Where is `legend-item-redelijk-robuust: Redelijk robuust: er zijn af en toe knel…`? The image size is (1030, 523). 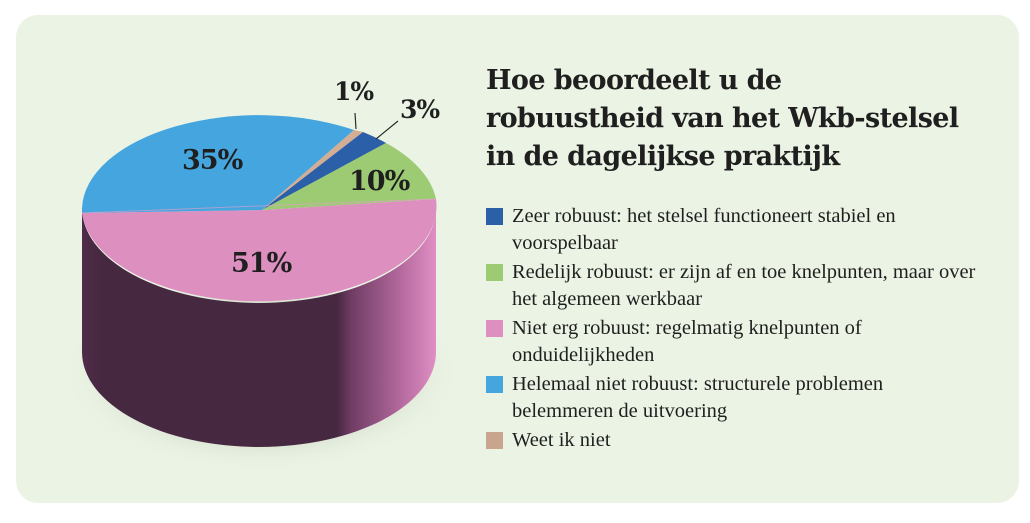 legend-item-redelijk-robuust: Redelijk robuust: er zijn af en toe knel… is located at coordinates (736, 285).